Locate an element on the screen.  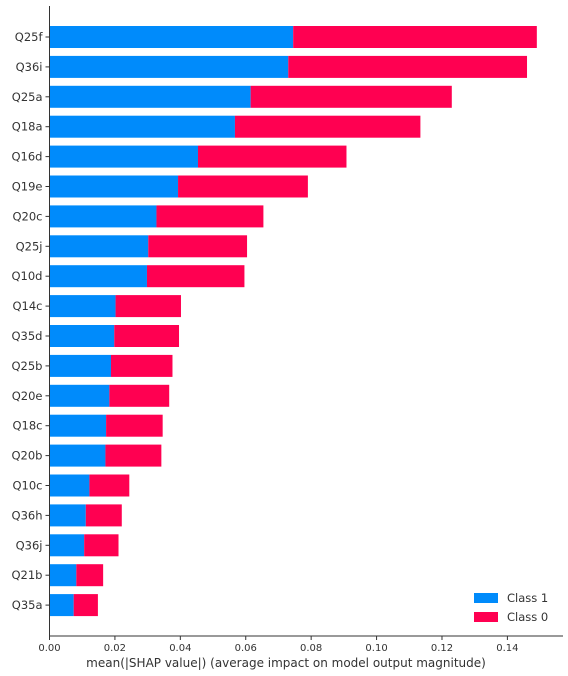
y-tick-label: Q35d is located at coordinates (27, 336).